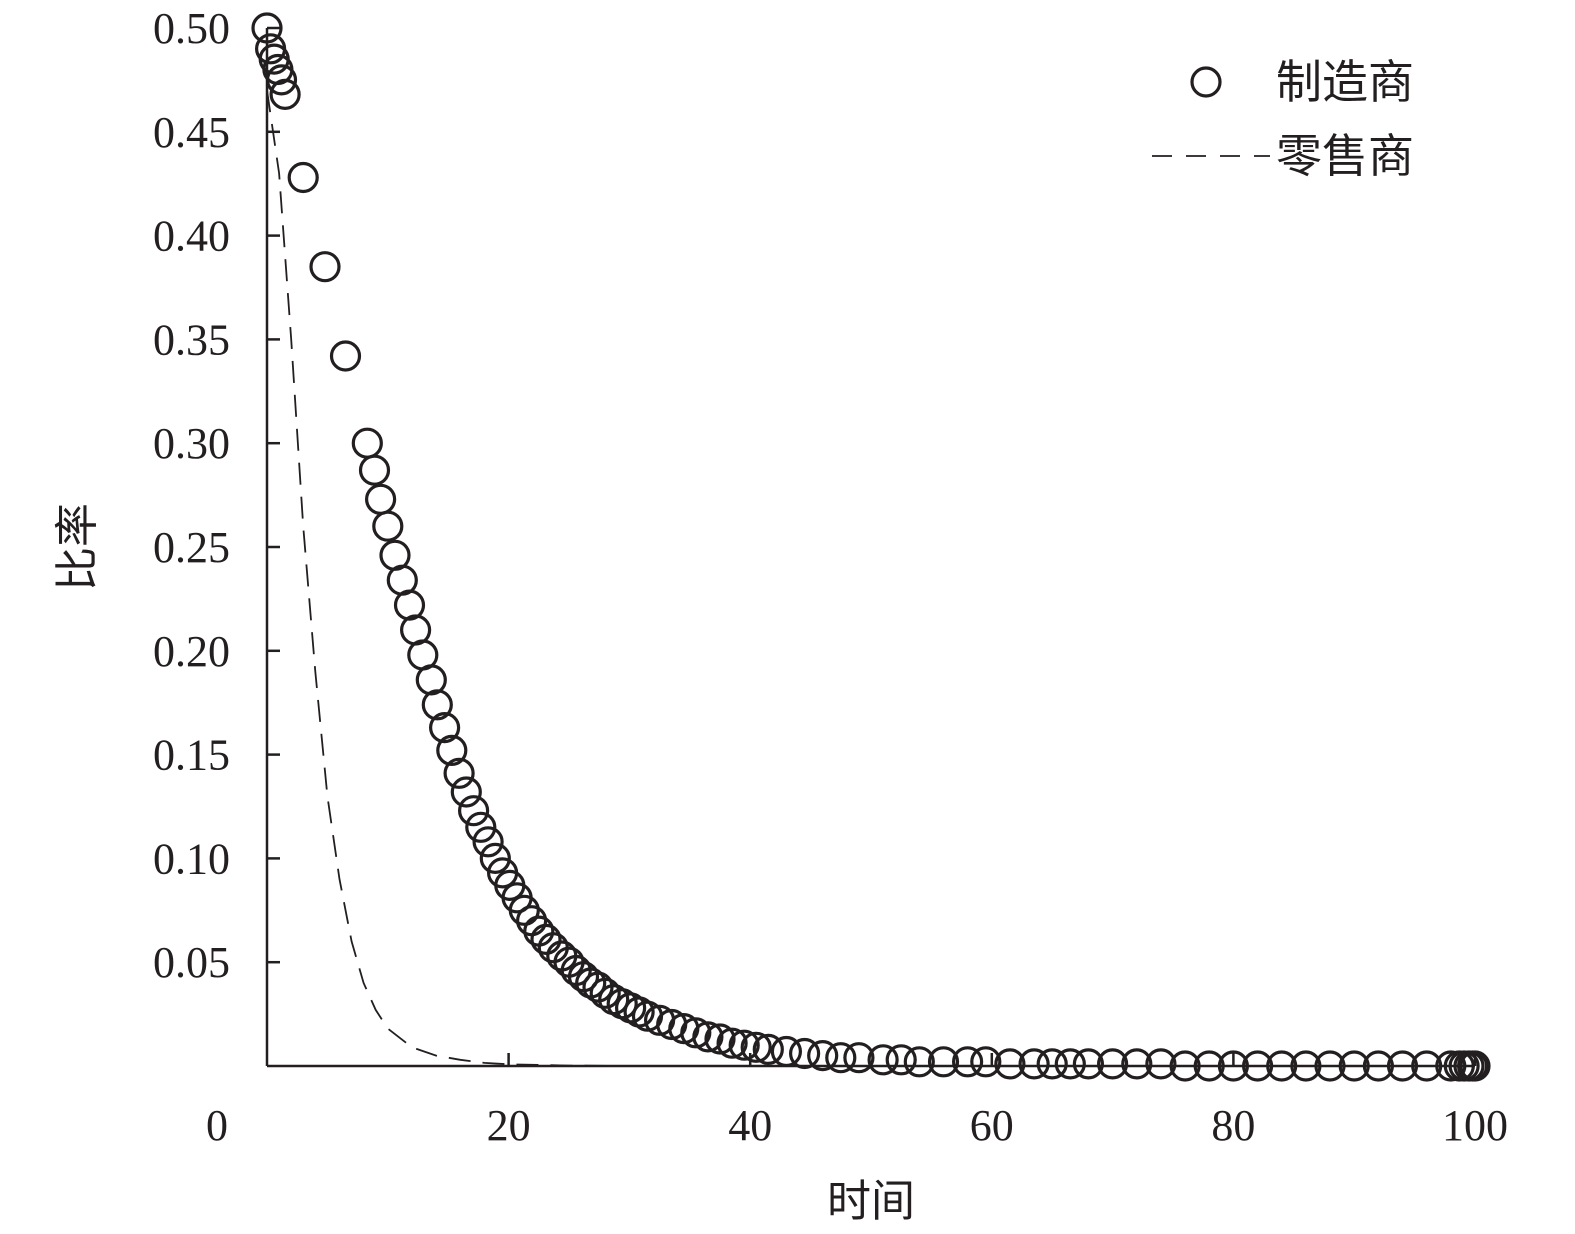  I want to click on y-tick-label: 0.40, so click(191, 236).